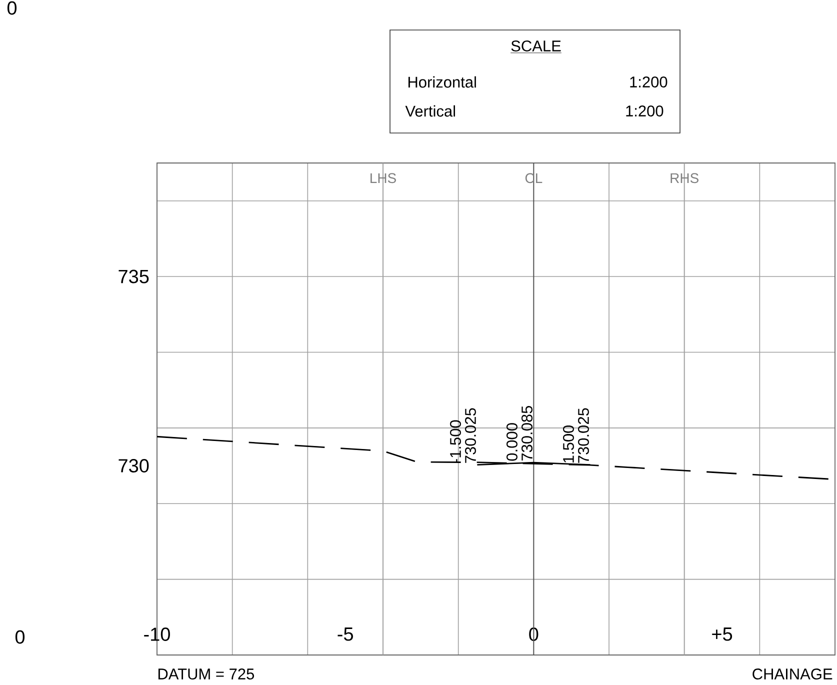  I want to click on x-tick-label: +5, so click(722, 634).